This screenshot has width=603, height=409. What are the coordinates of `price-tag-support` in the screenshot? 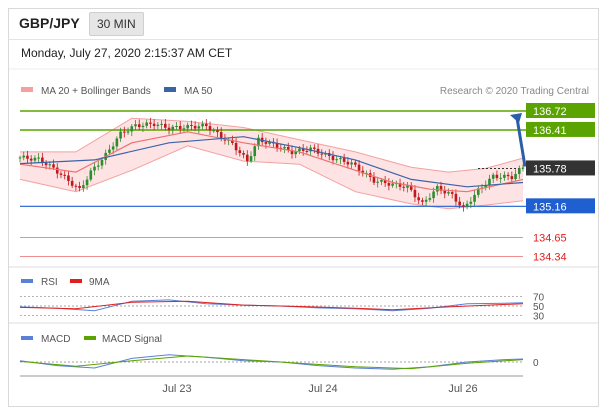 It's located at (560, 206).